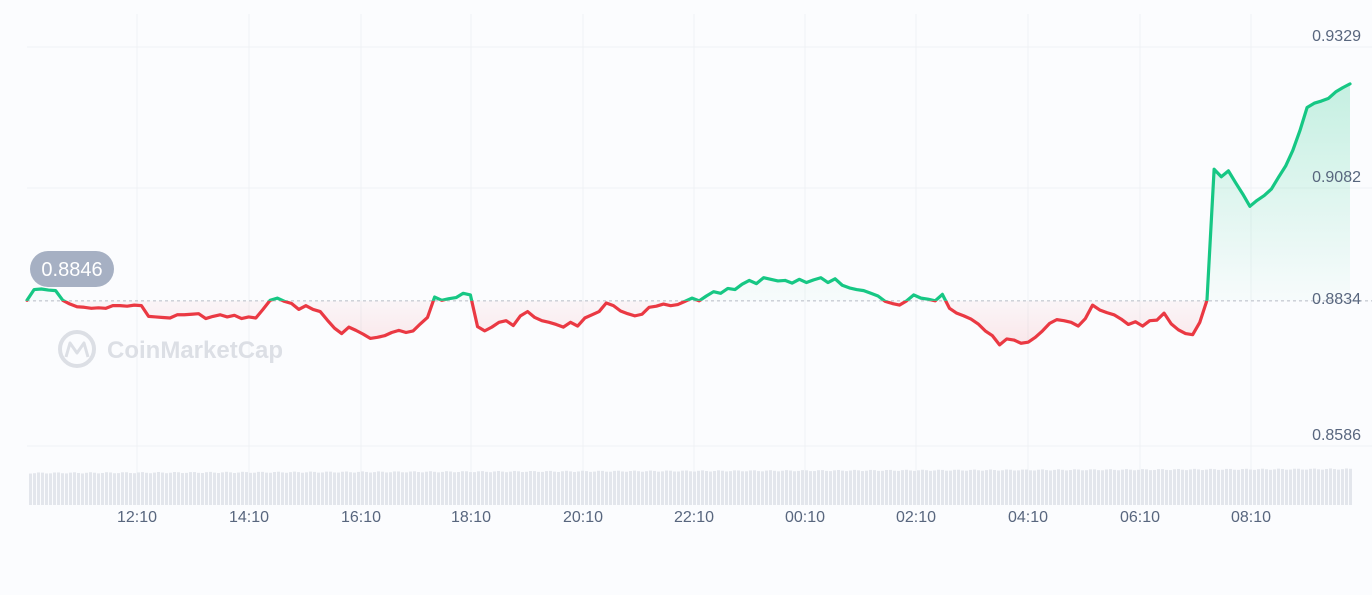 Image resolution: width=1372 pixels, height=595 pixels. Describe the element at coordinates (77, 349) in the screenshot. I see `coinmarketcap-logo-icon` at that location.